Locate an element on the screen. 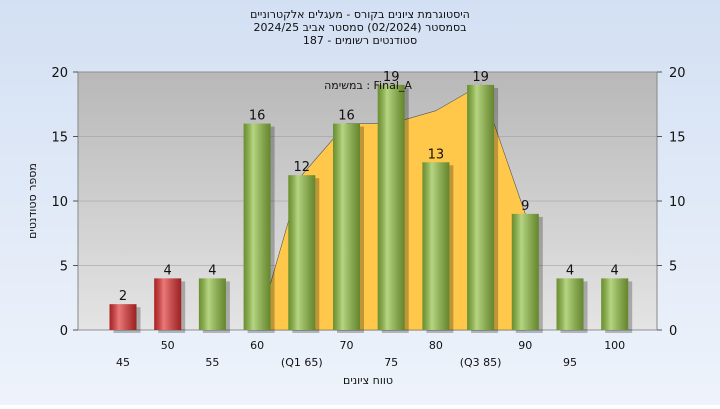  y2-tick-label: 0 is located at coordinates (673, 331).